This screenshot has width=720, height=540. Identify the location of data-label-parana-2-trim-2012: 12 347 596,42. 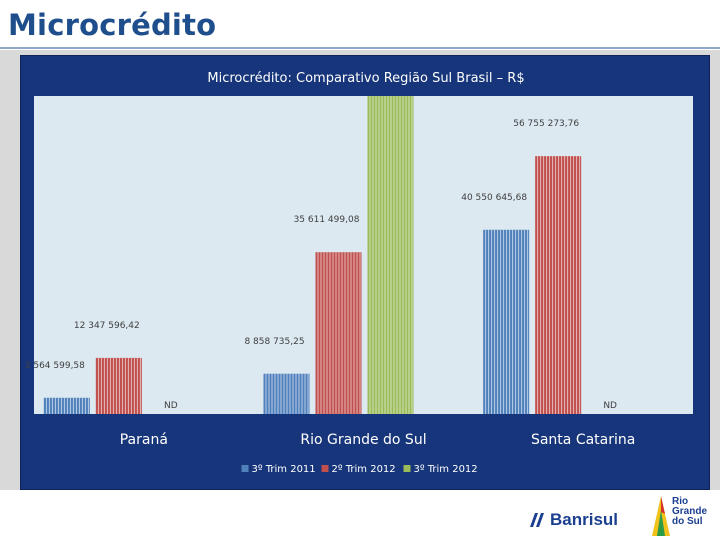
(107, 326).